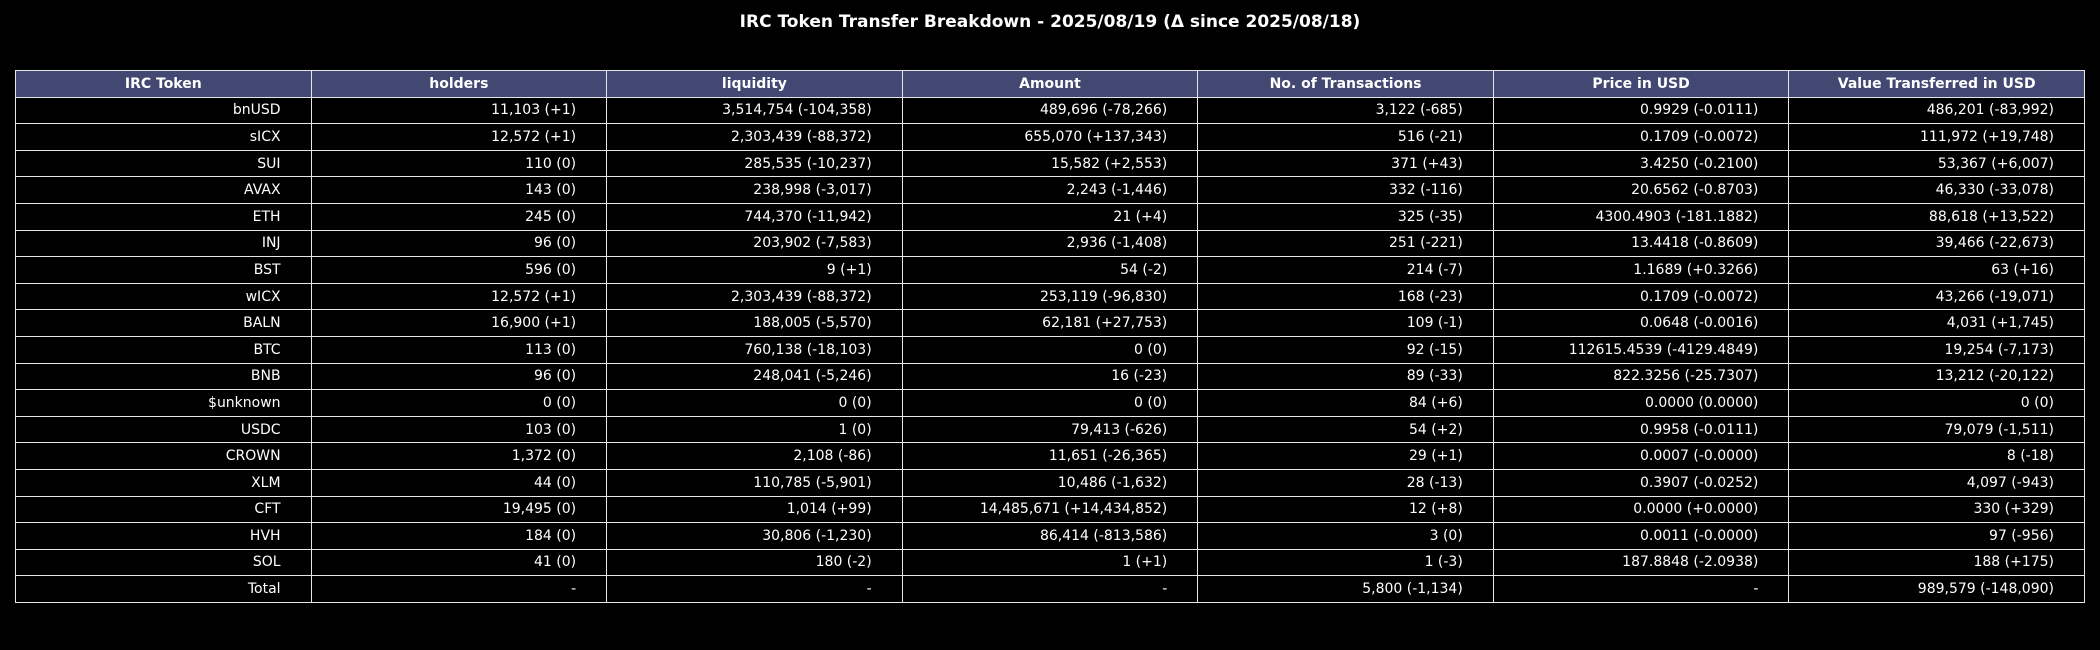 The width and height of the screenshot is (2100, 650). What do you see at coordinates (459, 482) in the screenshot?
I see `table-cell: 44 (0)` at bounding box center [459, 482].